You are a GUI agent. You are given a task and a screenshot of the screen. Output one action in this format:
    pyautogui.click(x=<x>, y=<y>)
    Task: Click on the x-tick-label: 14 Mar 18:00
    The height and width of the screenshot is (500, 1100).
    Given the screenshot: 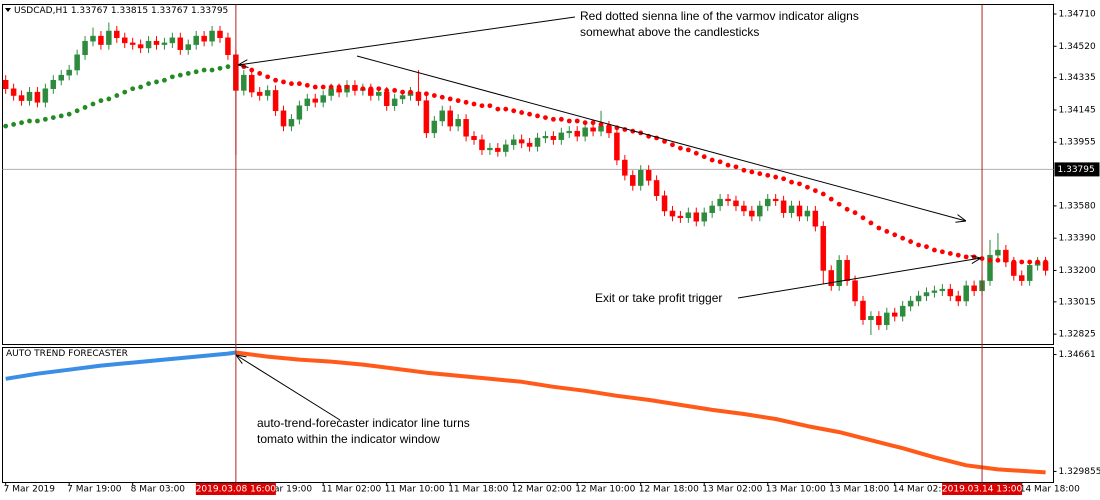 What is the action you would take?
    pyautogui.click(x=1050, y=490)
    